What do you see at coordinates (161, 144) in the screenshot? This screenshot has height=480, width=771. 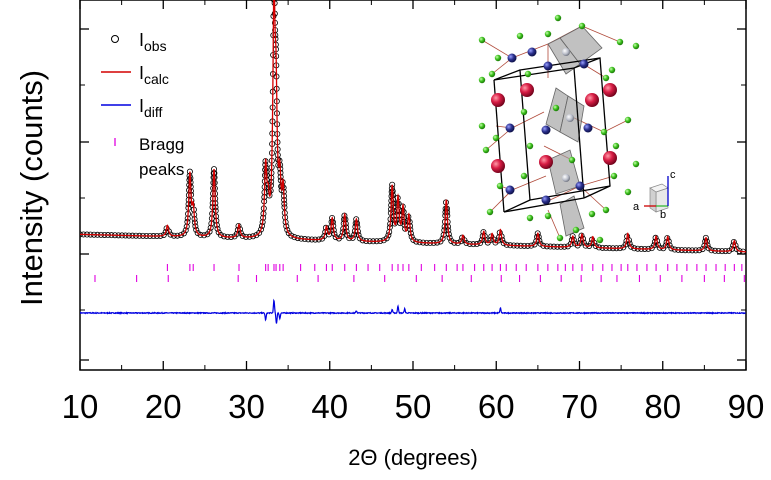 I see `legend-label-bragg: Bragg` at bounding box center [161, 144].